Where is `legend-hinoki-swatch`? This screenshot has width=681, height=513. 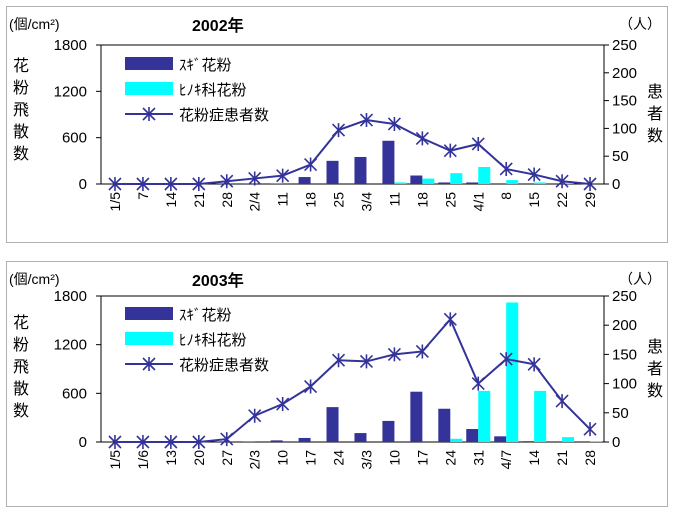
legend-hinoki-swatch is located at coordinates (149, 338).